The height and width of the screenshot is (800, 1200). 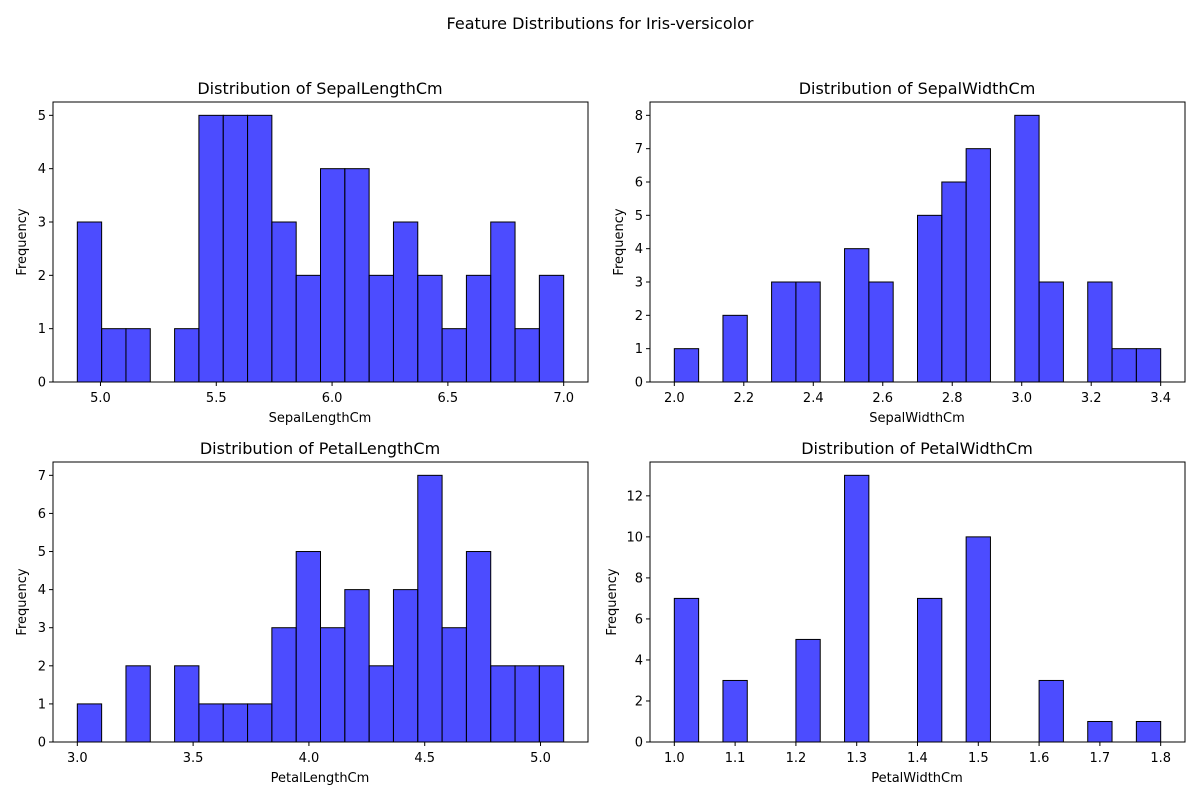 I want to click on x-axis-label: SepalWidthCm, so click(x=917, y=418).